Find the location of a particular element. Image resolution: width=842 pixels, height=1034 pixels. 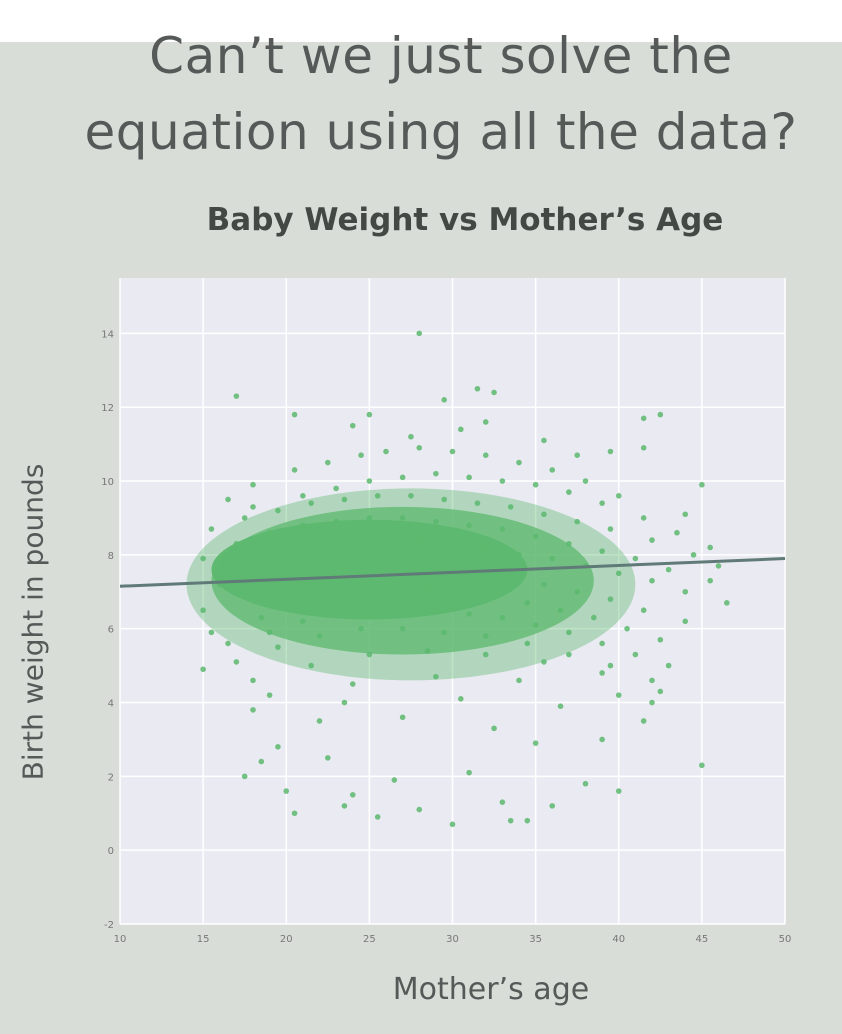

y-tick-label: 12 is located at coordinates (107, 408).